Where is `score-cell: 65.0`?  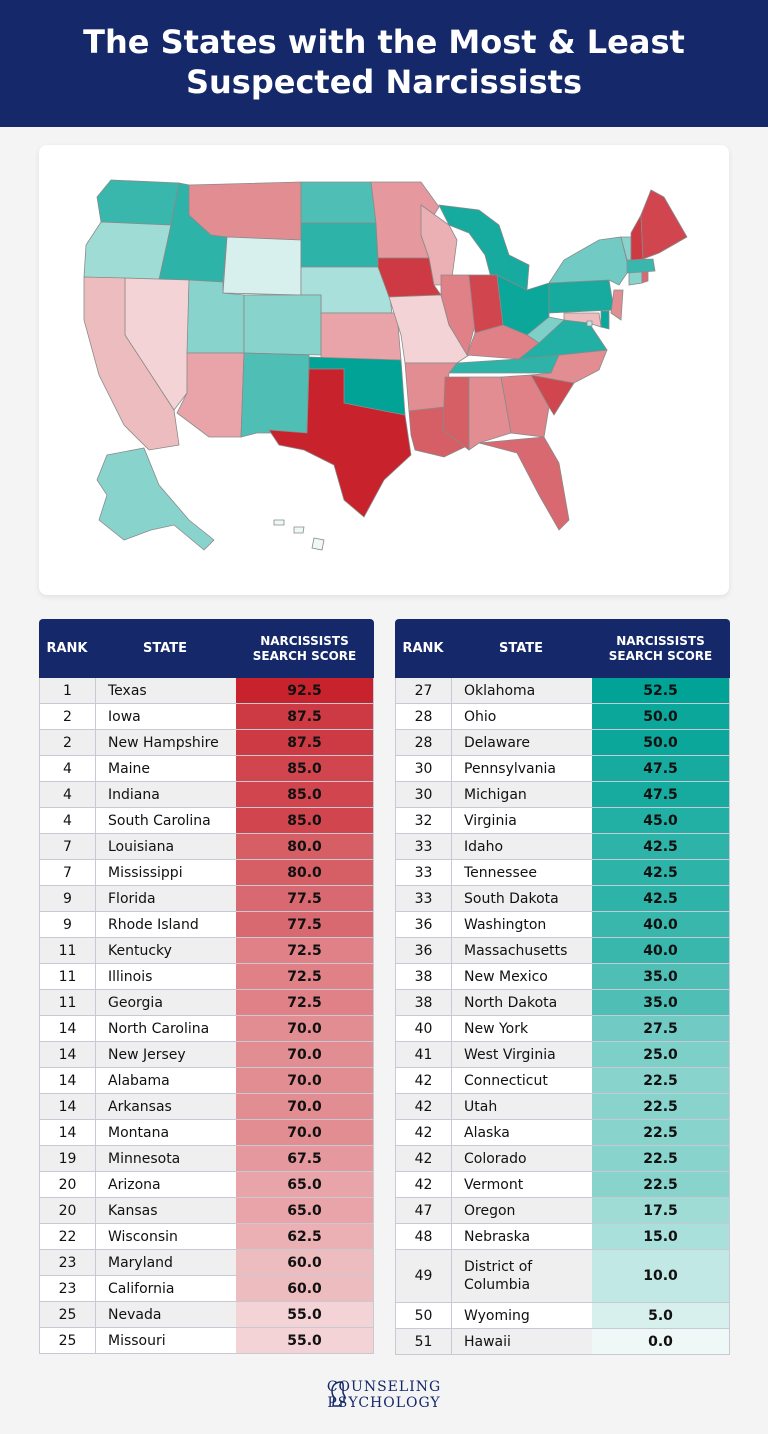 score-cell: 65.0 is located at coordinates (304, 1184).